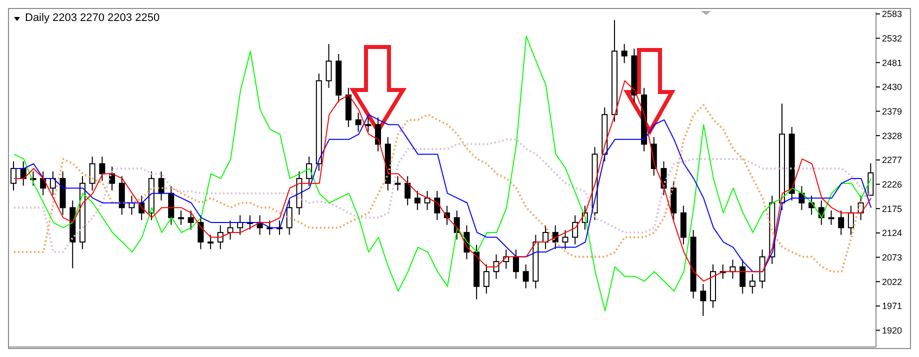 This screenshot has height=357, width=919. What do you see at coordinates (92, 18) in the screenshot?
I see `chart-title: Daily 2203 2270 2203 2250` at bounding box center [92, 18].